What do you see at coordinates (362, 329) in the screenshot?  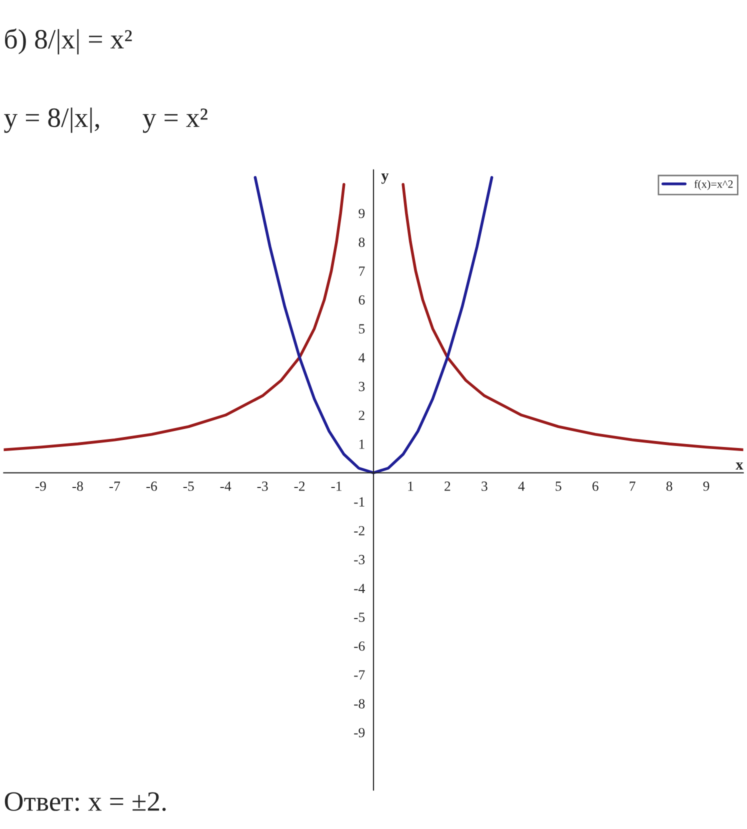 I see `y-tick-label: 5` at bounding box center [362, 329].